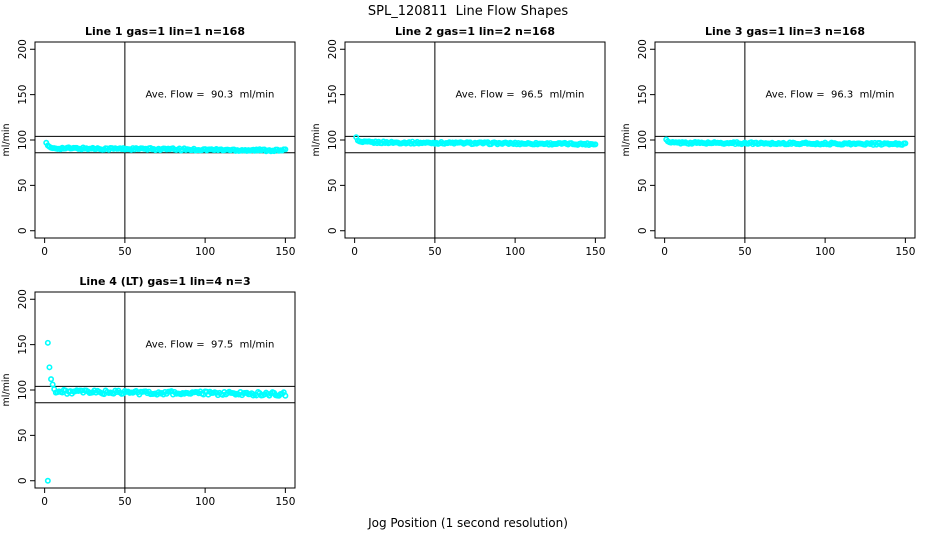 This screenshot has width=936, height=540. What do you see at coordinates (210, 345) in the screenshot?
I see `svg-text: Ave. Flow = 97.5 ml/min` at bounding box center [210, 345].